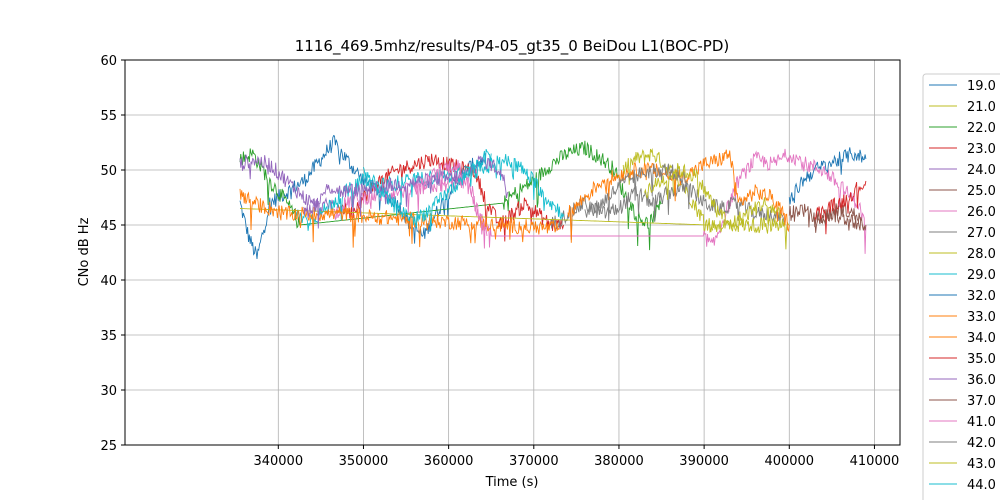 This screenshot has height=500, width=1000. I want to click on series-line-37.0, so click(840, 220).